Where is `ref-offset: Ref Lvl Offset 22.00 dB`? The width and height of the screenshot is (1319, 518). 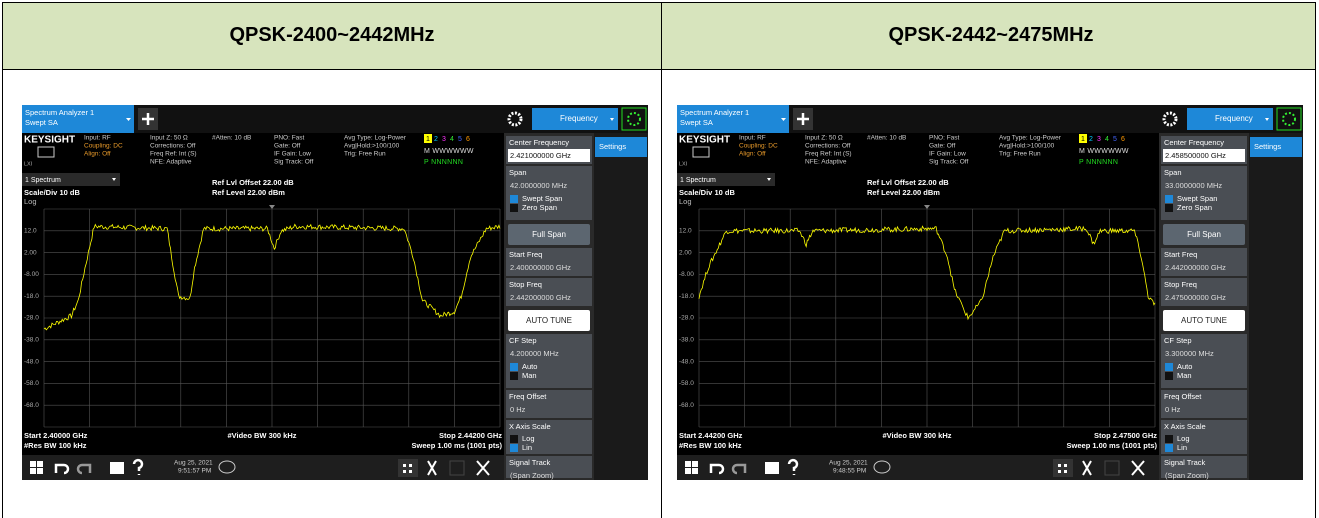
ref-offset: Ref Lvl Offset 22.00 dB is located at coordinates (908, 182).